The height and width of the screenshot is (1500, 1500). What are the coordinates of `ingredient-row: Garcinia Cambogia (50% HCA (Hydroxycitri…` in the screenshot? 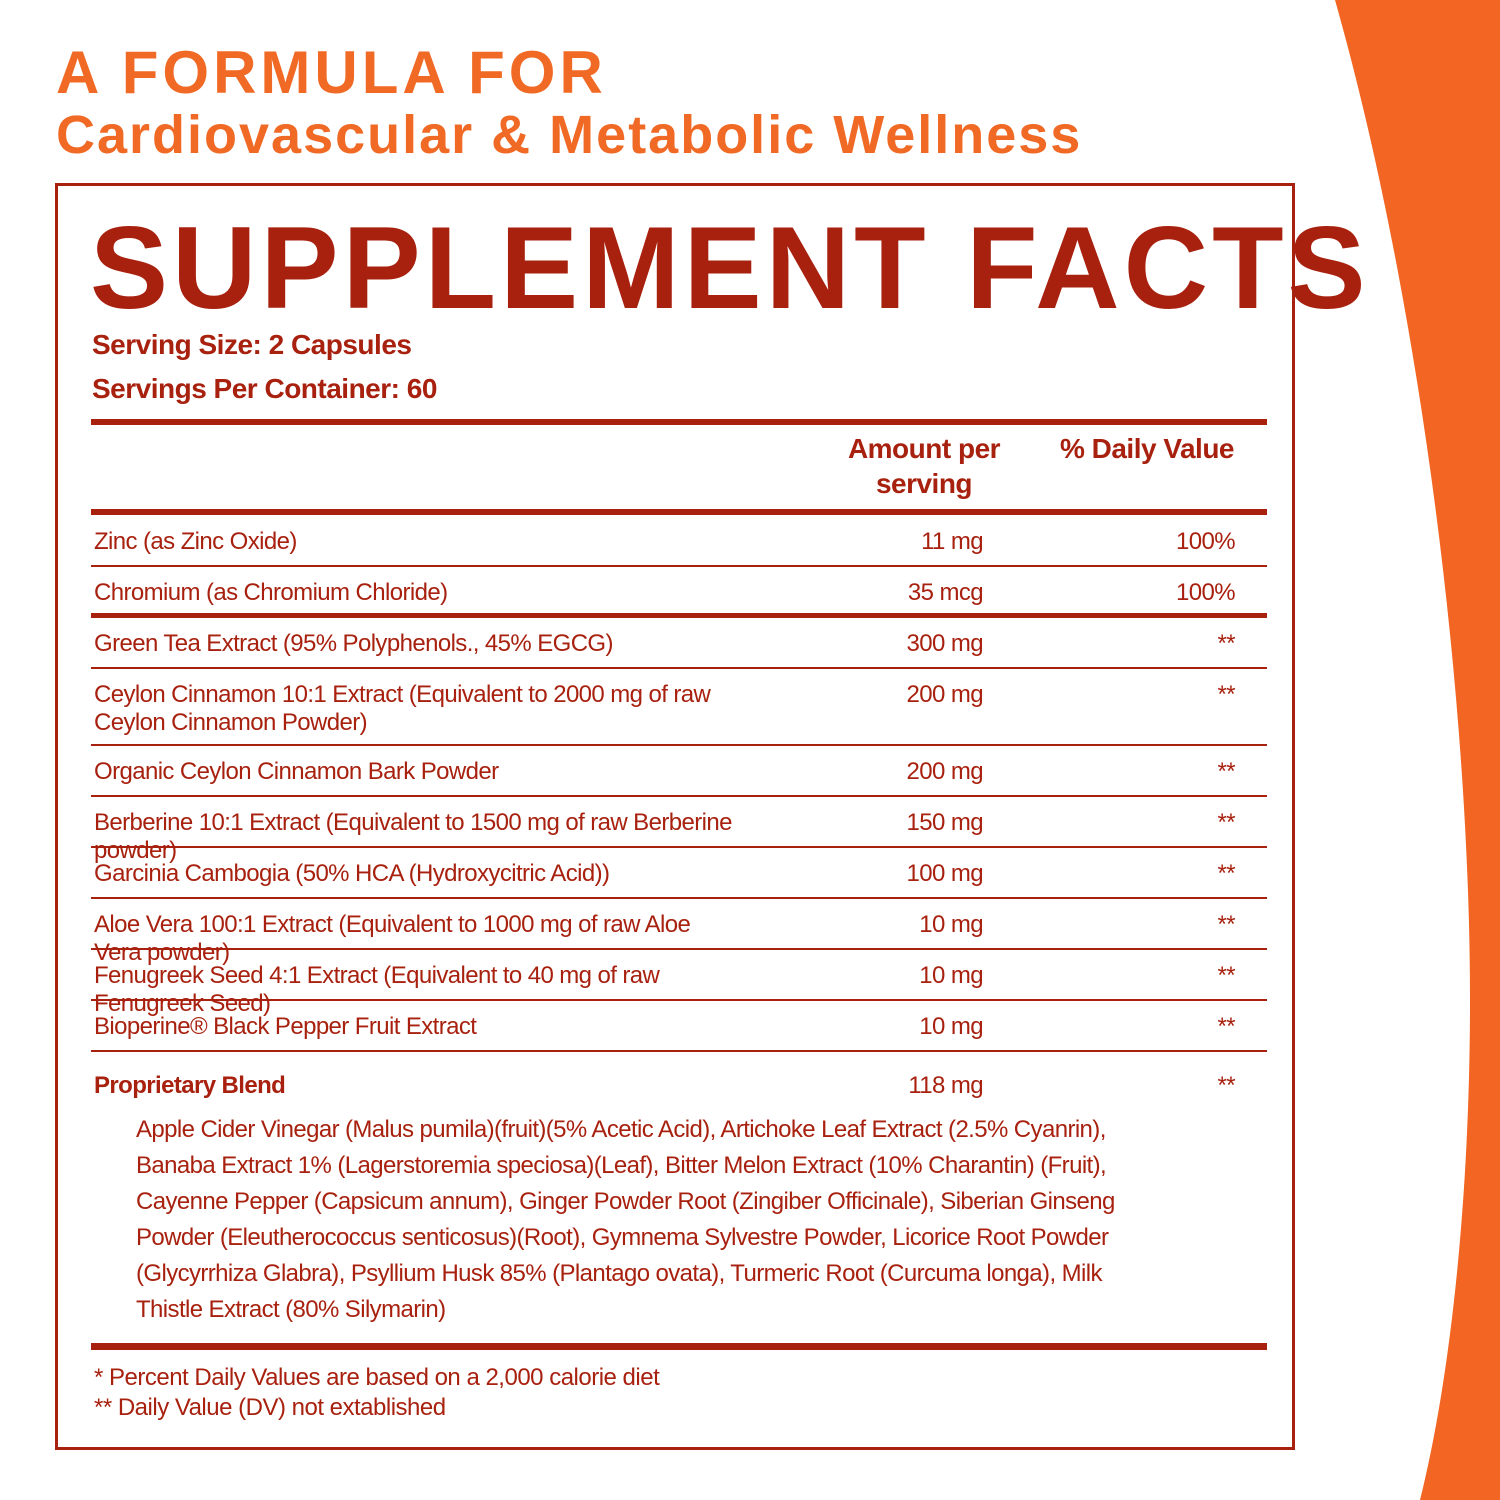 It's located at (679, 873).